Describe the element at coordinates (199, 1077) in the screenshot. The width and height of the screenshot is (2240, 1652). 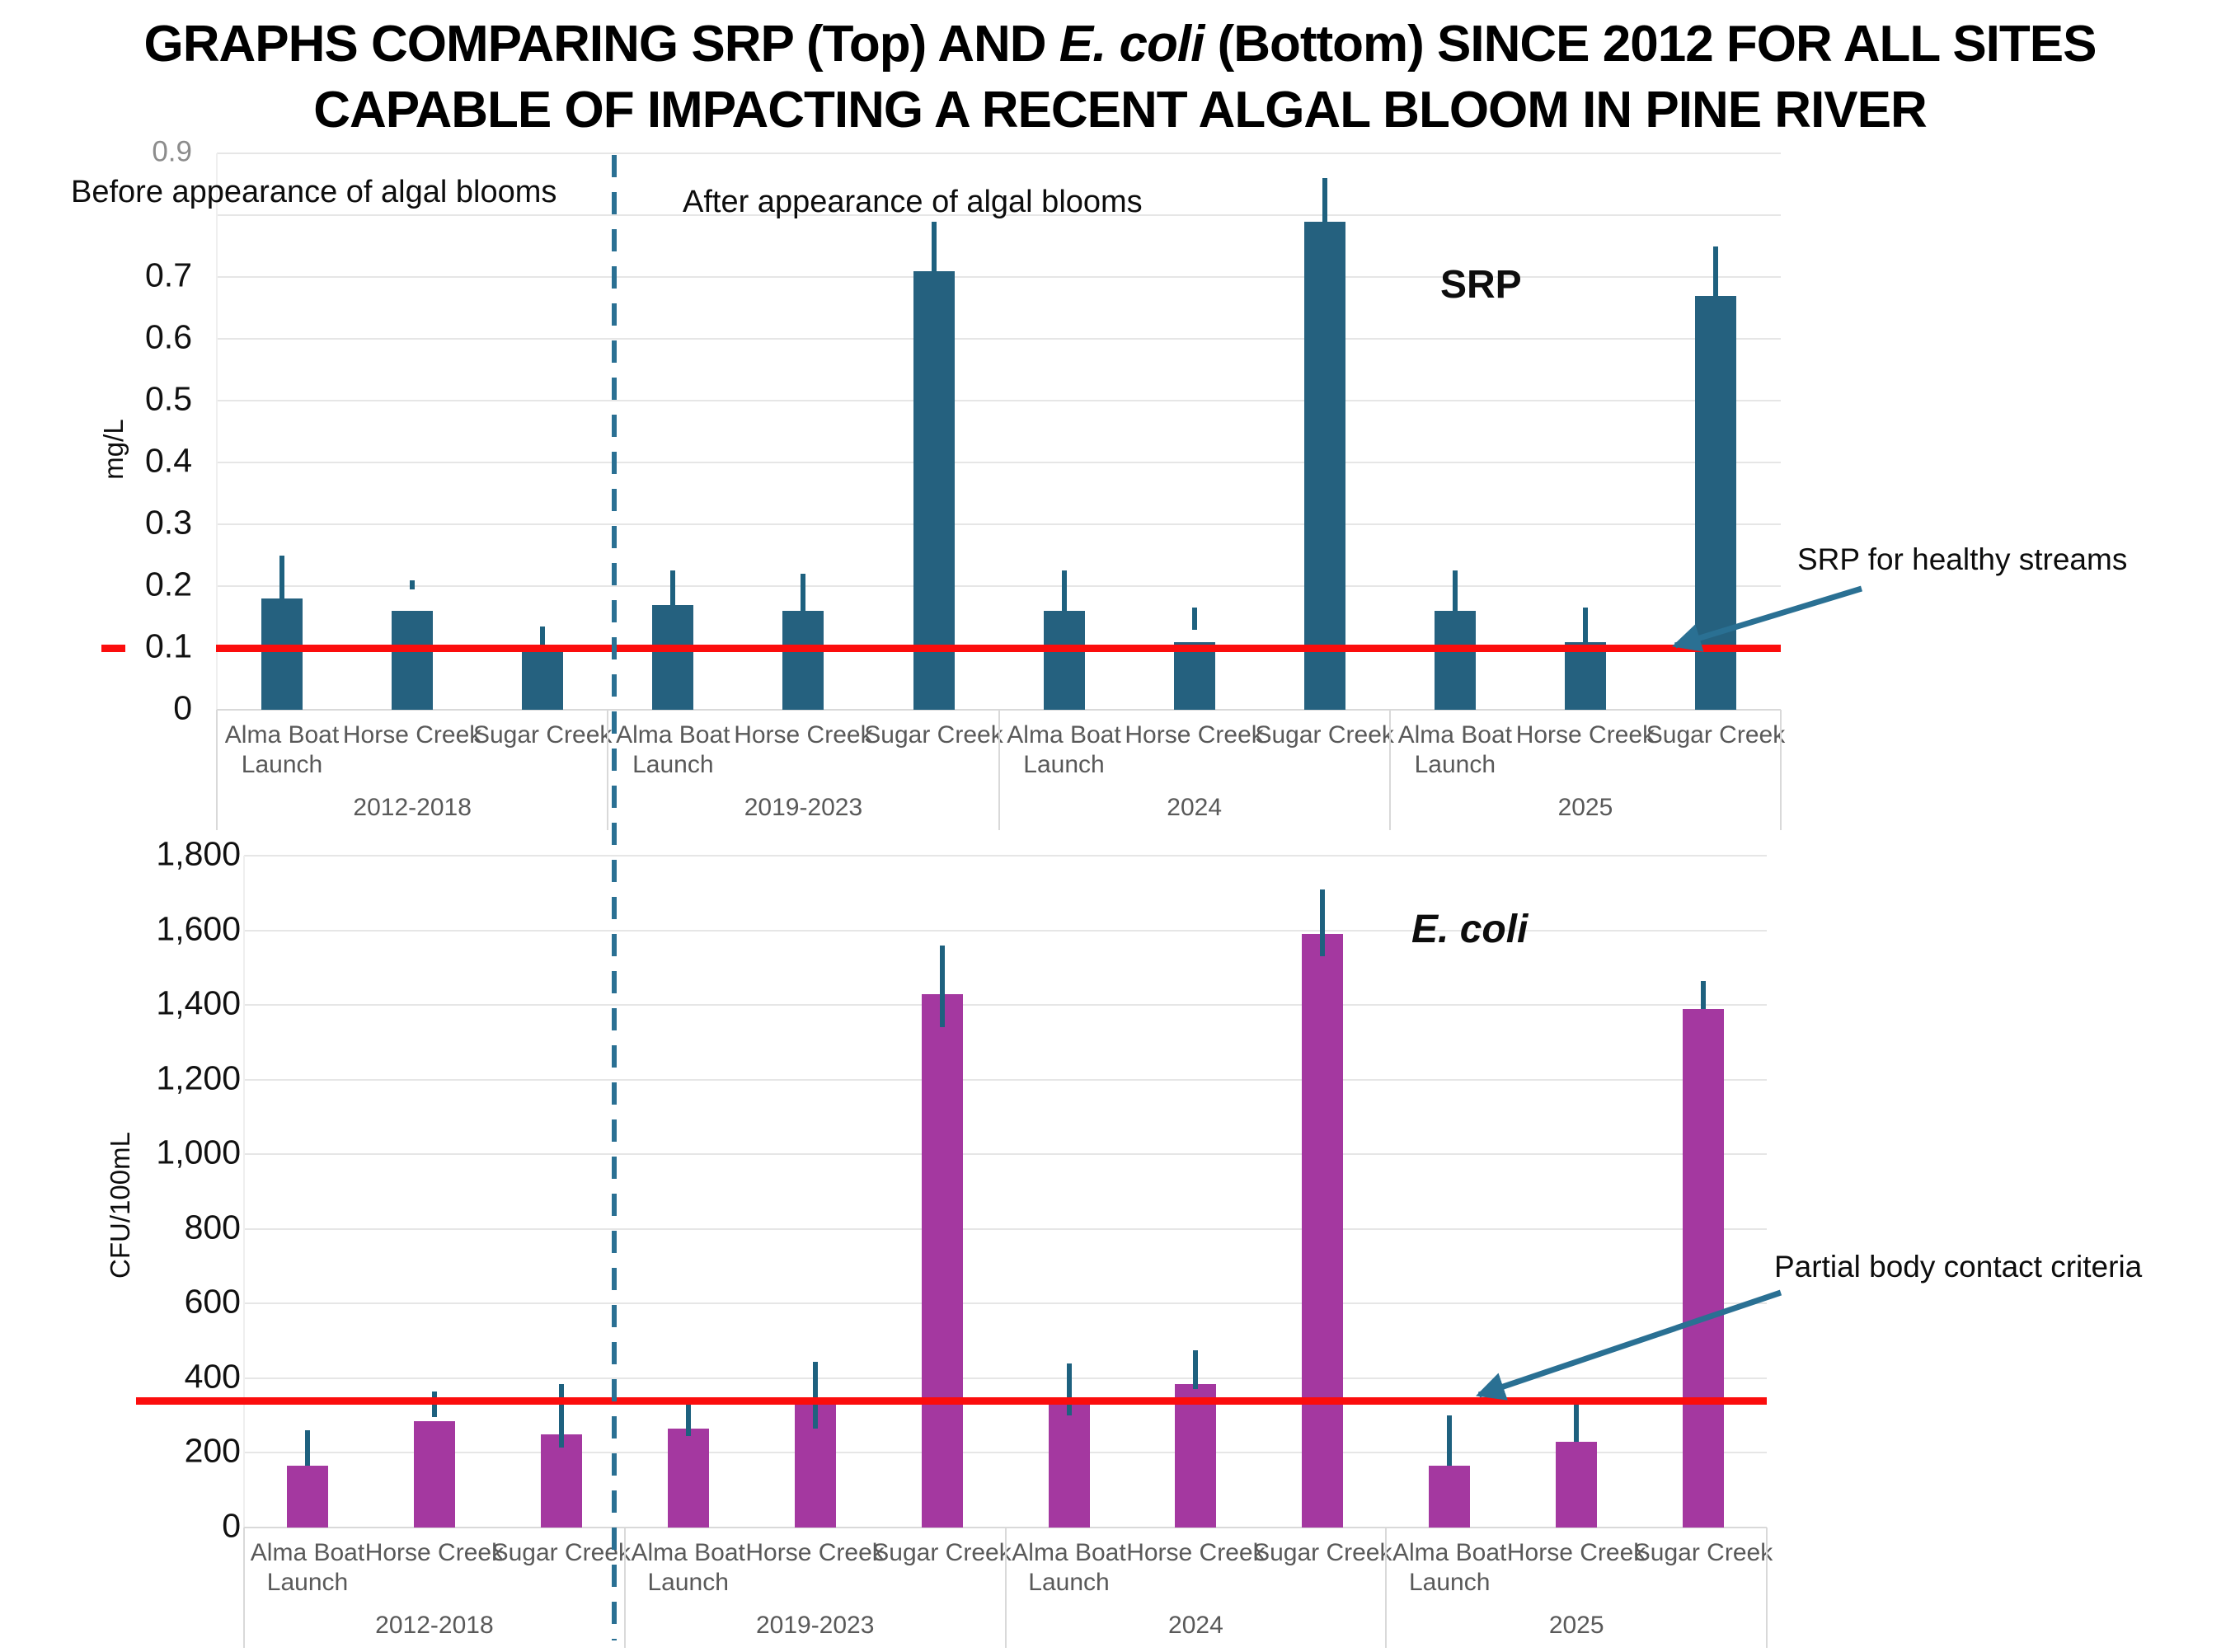
I see `y-tick-label: 1,200` at that location.